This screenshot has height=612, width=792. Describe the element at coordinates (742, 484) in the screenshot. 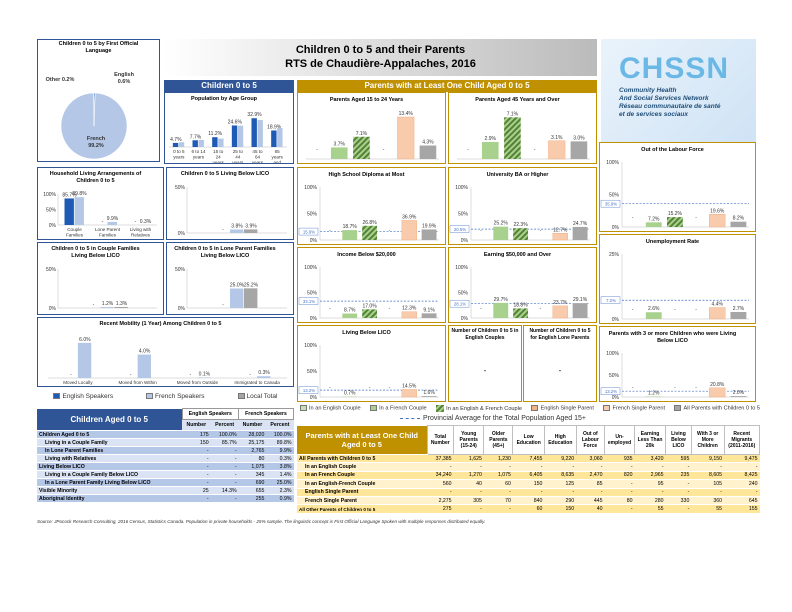

I see `table-cell: 240` at that location.